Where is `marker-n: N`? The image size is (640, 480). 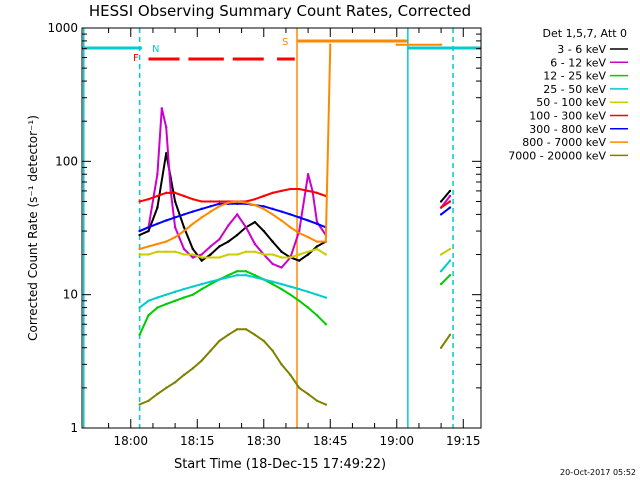
marker-n: N is located at coordinates (155, 49).